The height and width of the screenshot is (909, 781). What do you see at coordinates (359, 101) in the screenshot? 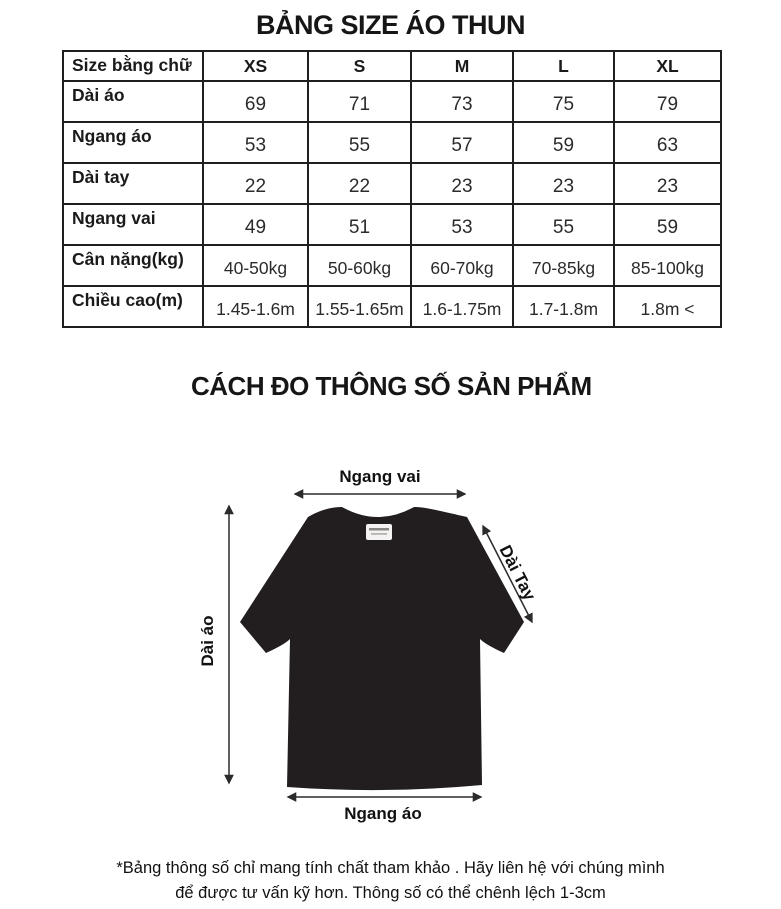
I see `cell-value: 71` at bounding box center [359, 101].